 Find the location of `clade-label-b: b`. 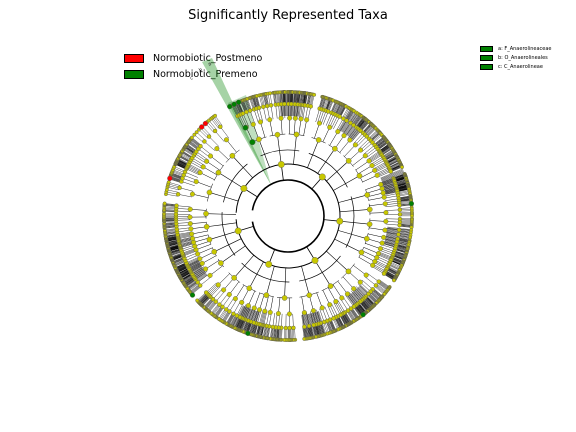

clade-label-b: b is located at coordinates (201, 70).